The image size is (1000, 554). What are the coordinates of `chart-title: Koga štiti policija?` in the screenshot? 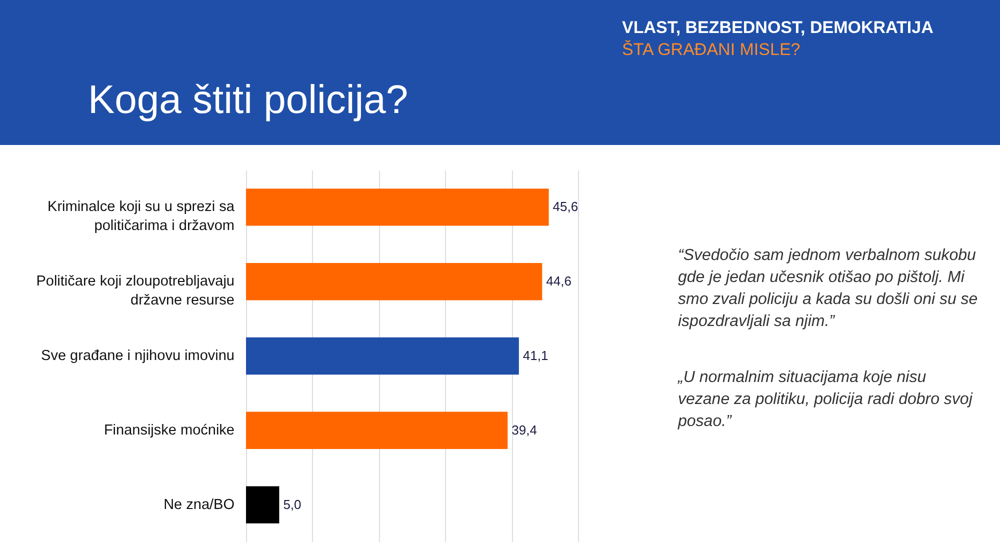 It's located at (248, 100).